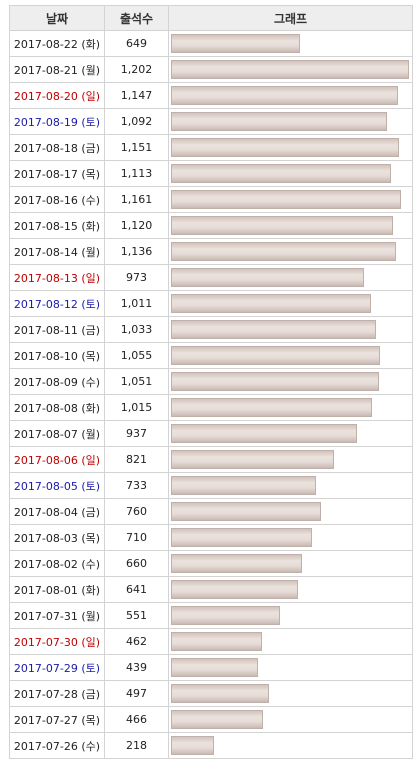  I want to click on row-count: 641, so click(136, 589).